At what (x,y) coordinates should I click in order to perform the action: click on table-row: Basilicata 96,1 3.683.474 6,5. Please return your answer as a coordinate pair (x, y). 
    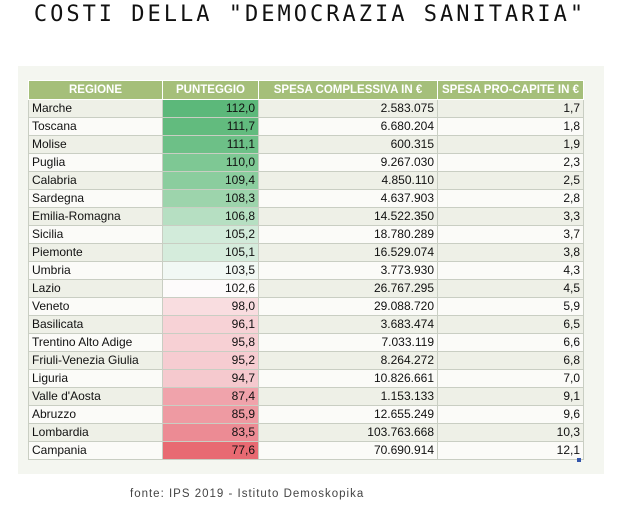
    Looking at the image, I should click on (306, 324).